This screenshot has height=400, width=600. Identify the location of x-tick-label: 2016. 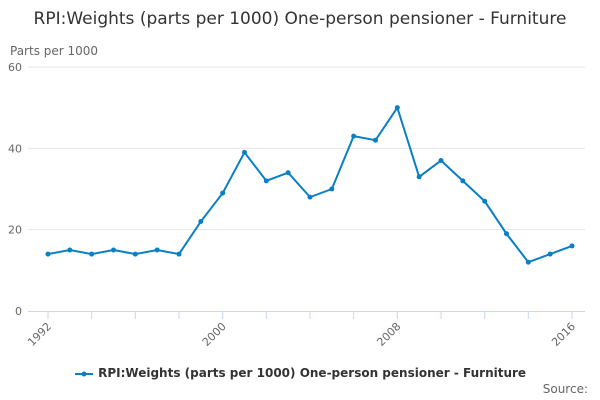
(563, 334).